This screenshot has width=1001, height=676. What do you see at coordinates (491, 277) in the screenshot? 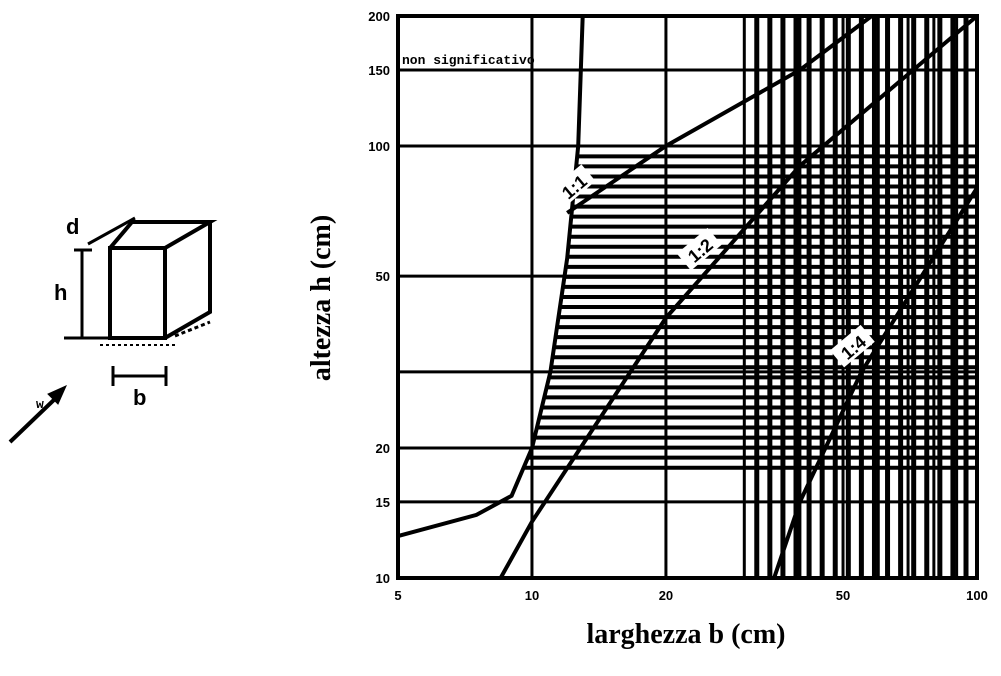
I see `curve-boundary` at bounding box center [491, 277].